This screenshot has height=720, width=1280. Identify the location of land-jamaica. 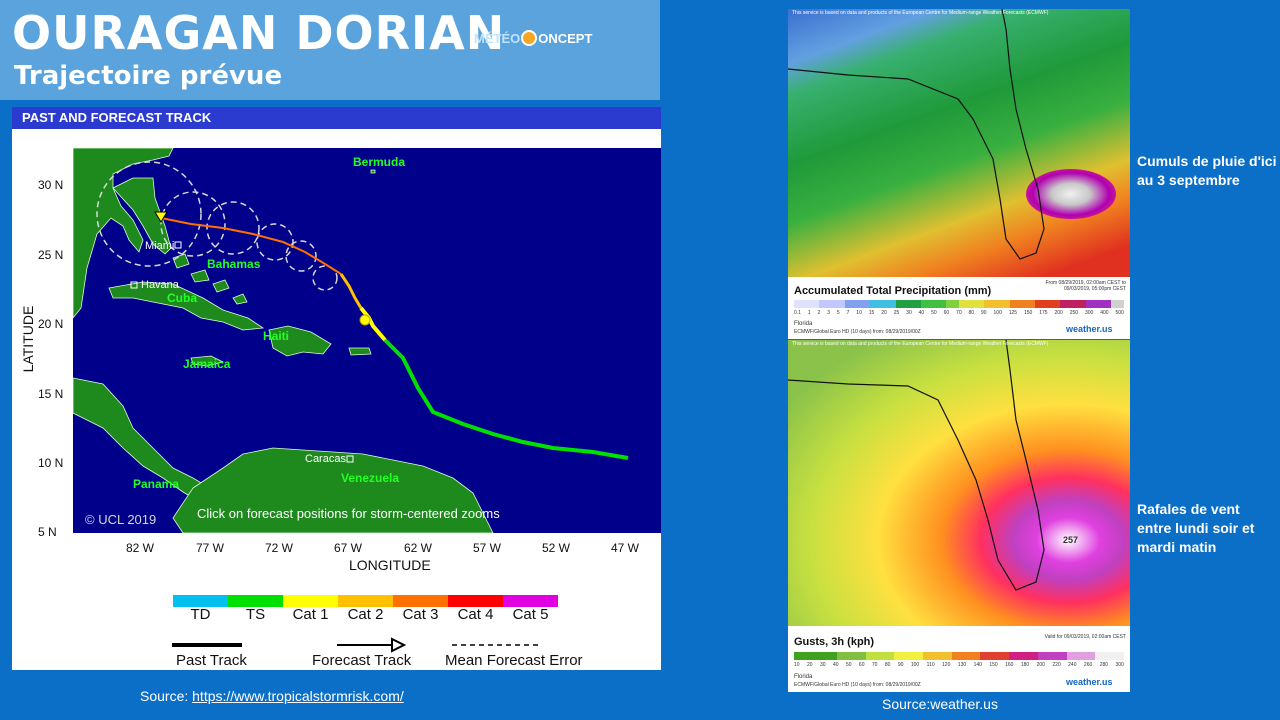
(207, 361).